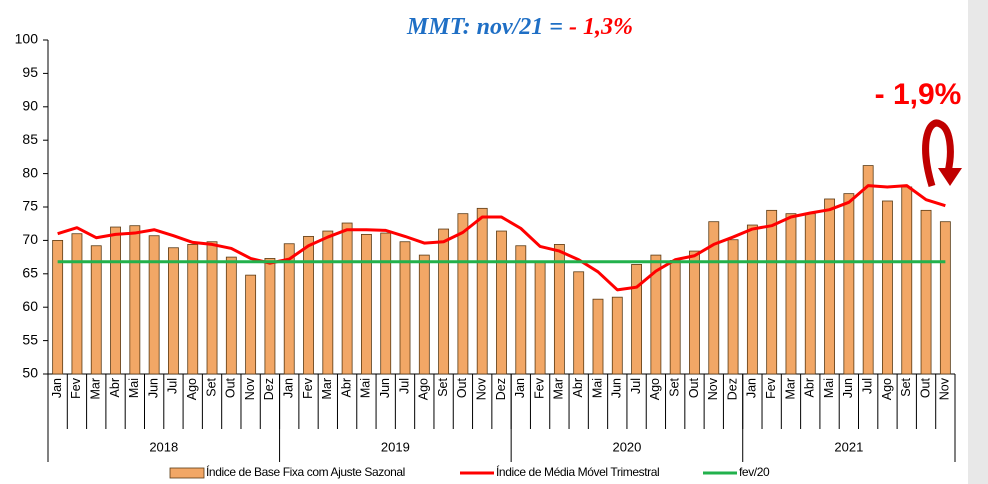 This screenshot has height=484, width=988. I want to click on legend-label: Índice de Base Fixa com Ajuste Sazonal, so click(305, 471).